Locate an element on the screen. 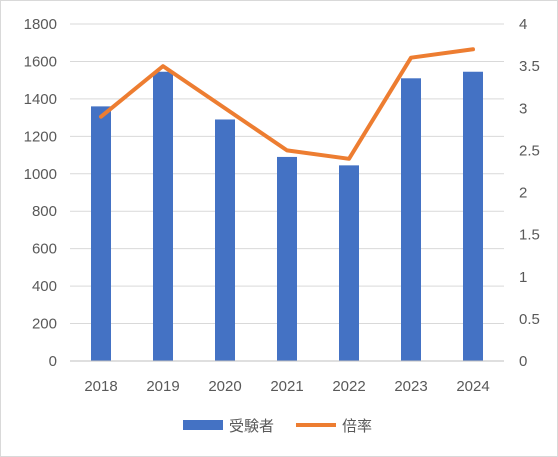 This screenshot has width=558, height=457. left-tick-label: 400 is located at coordinates (44, 286).